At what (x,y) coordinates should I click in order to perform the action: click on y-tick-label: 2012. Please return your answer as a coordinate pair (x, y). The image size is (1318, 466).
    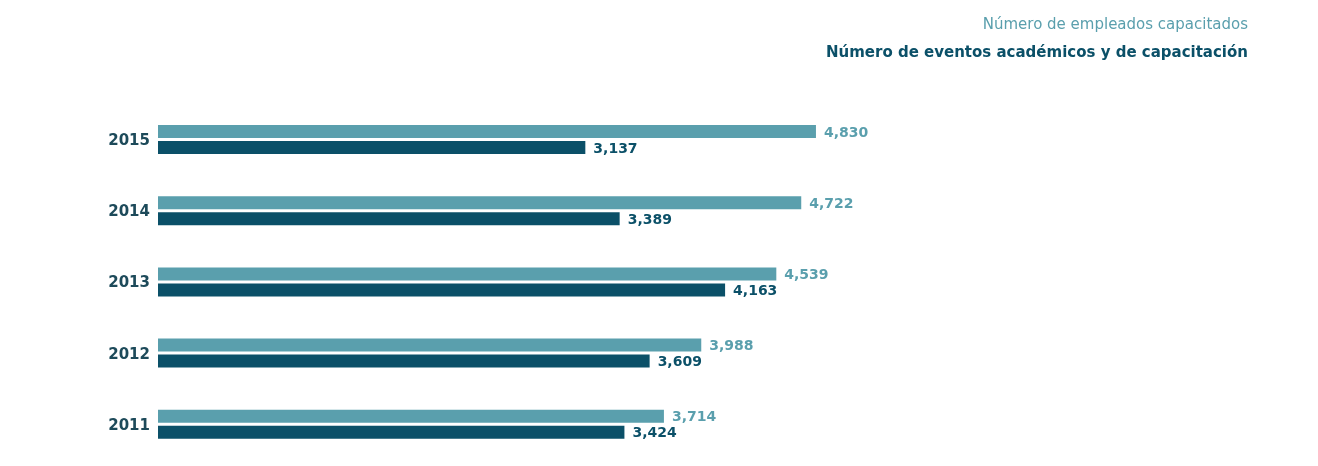
    Looking at the image, I should click on (129, 353).